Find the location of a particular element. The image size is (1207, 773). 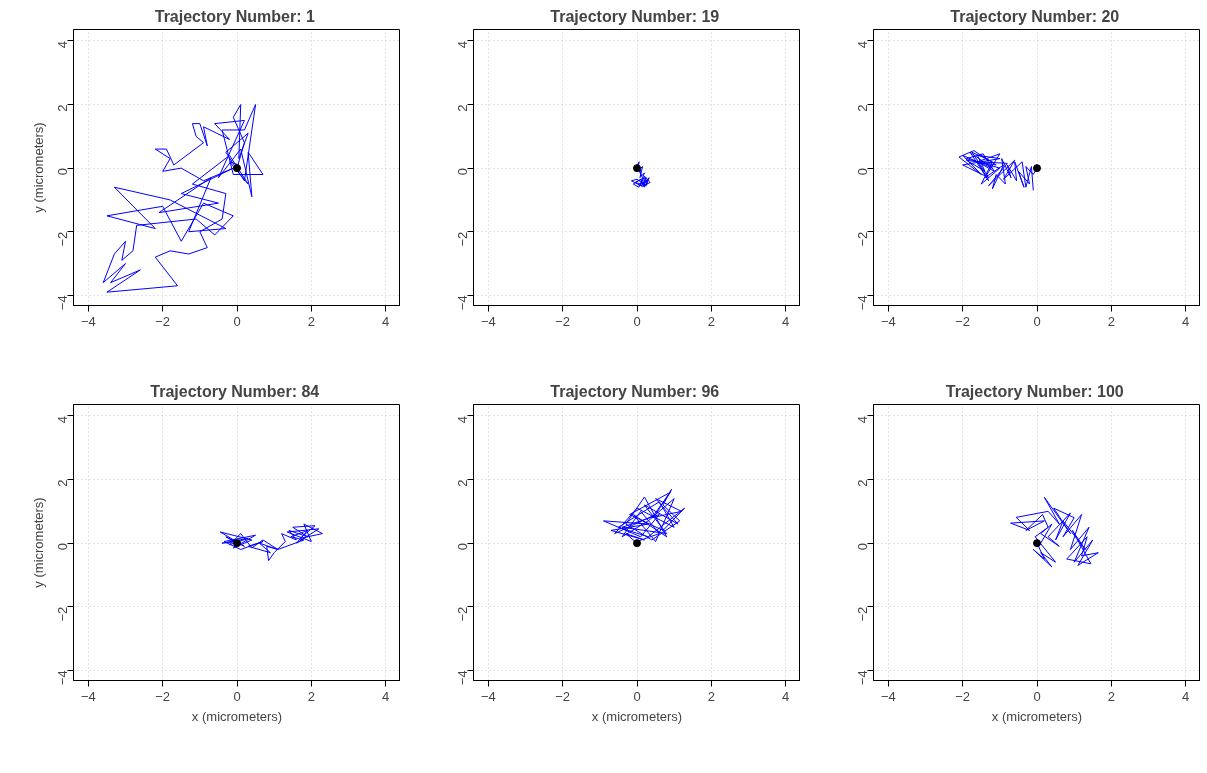

chart-title: Trajectory Number: 100 is located at coordinates (1034, 391).